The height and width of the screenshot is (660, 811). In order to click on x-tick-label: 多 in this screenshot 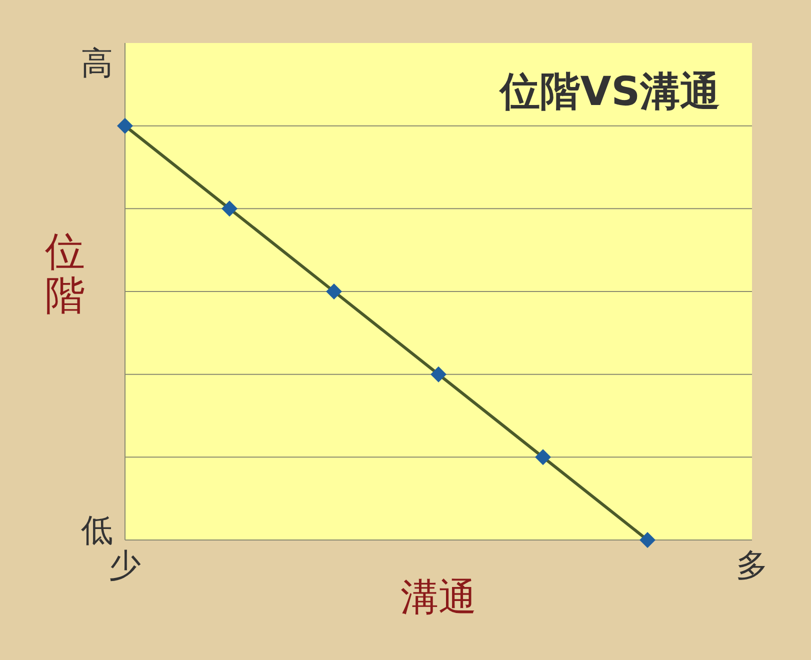, I will do `click(752, 565)`.